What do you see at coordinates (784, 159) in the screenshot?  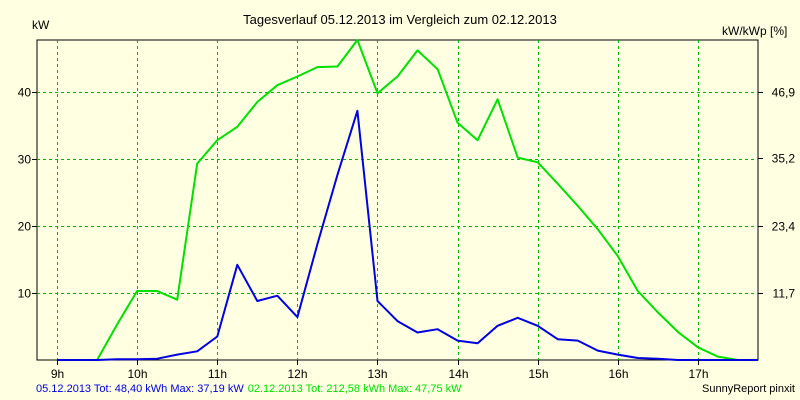 I see `y-right-tick-label: 35,2` at bounding box center [784, 159].